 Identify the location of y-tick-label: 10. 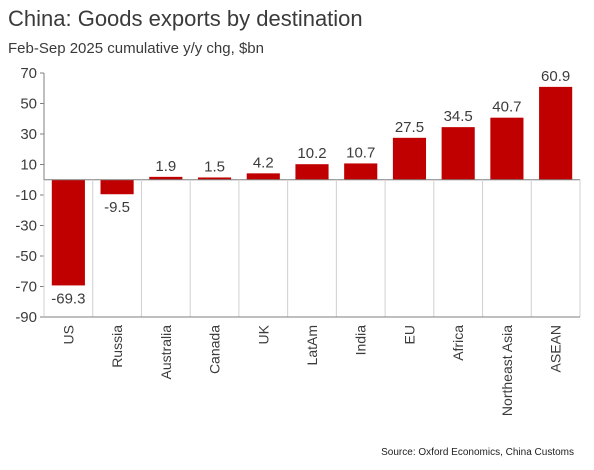
(28, 165).